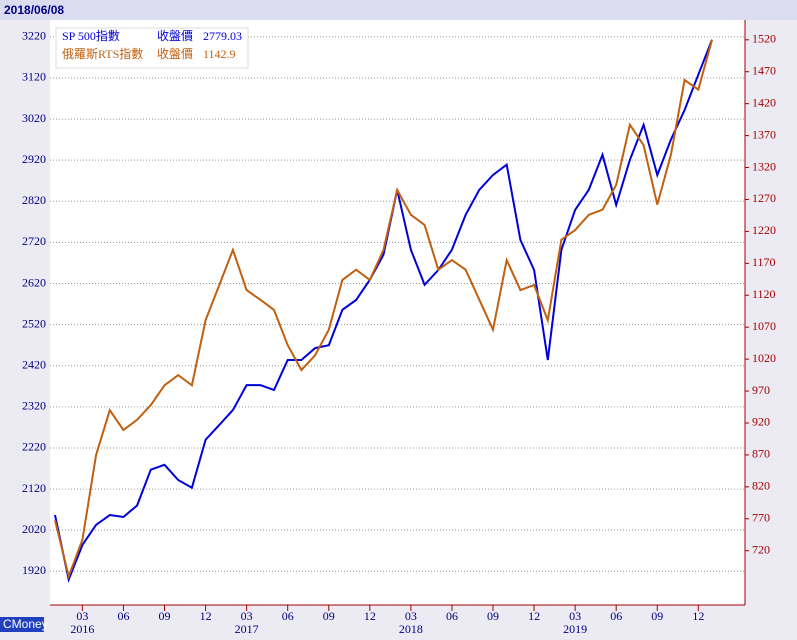 Image resolution: width=797 pixels, height=640 pixels. I want to click on y2-tick-label: 1520, so click(764, 39).